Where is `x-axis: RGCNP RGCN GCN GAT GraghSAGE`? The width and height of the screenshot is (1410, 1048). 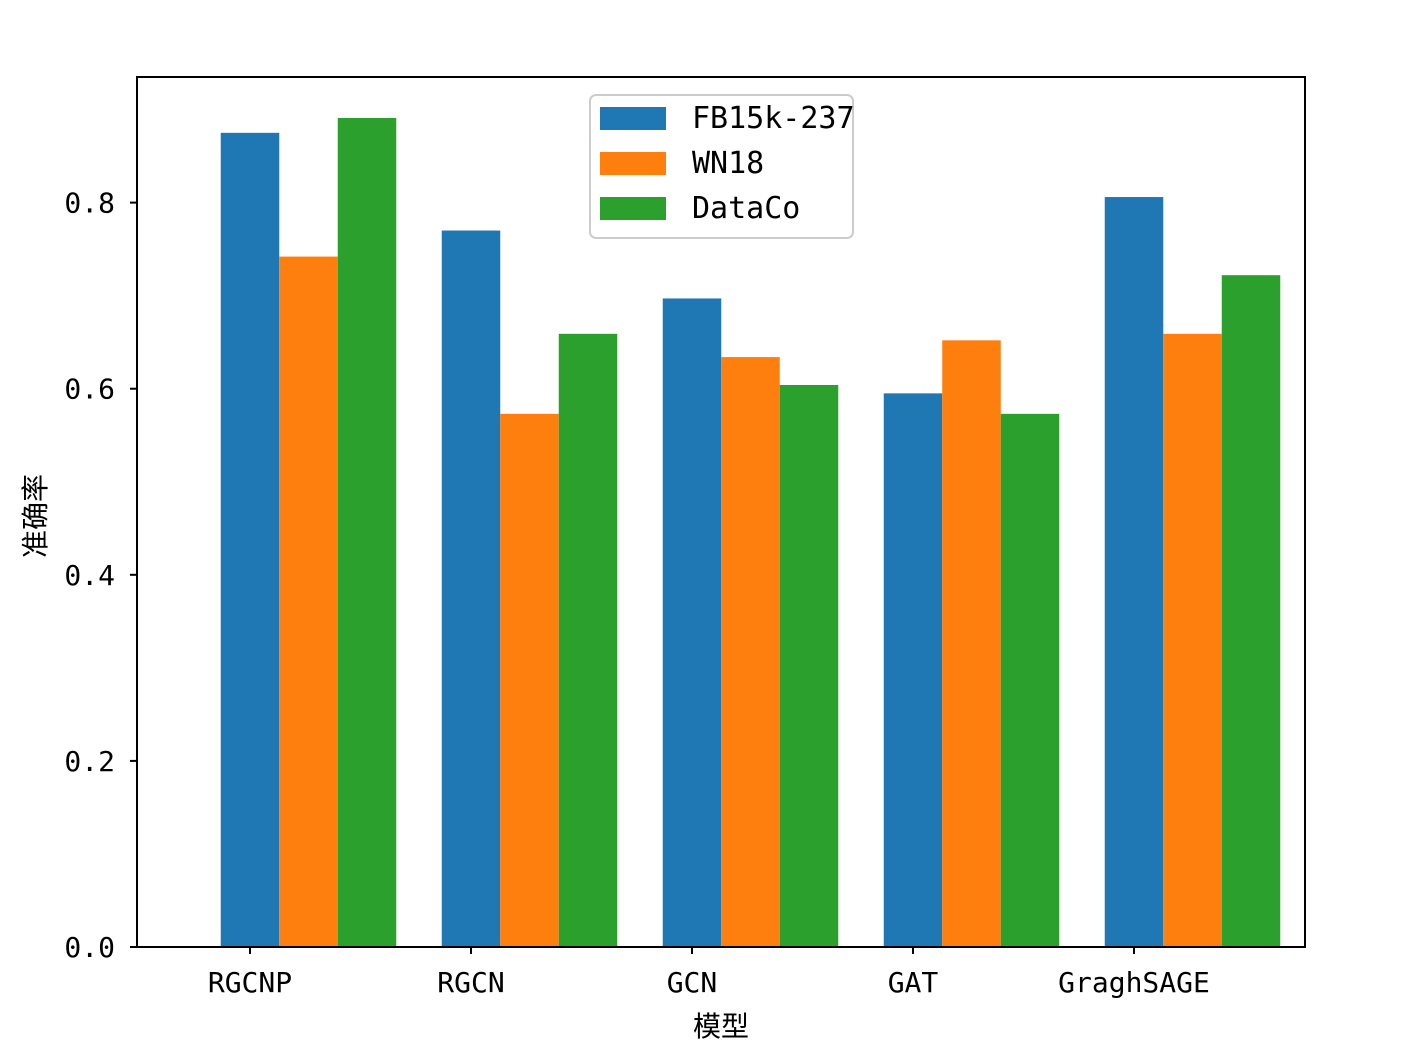 x-axis: RGCNP RGCN GCN GAT GraghSAGE is located at coordinates (709, 973).